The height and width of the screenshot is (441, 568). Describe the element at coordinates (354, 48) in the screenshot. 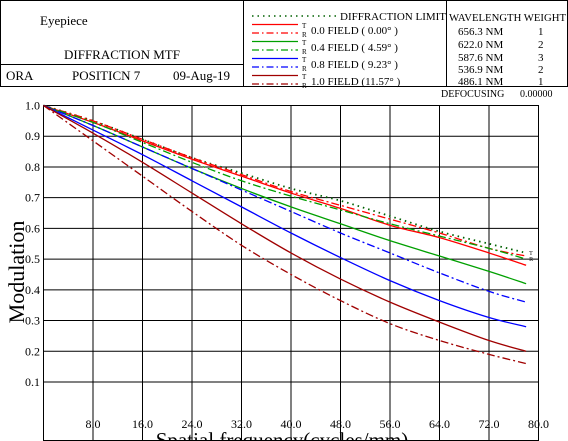

I see `legend-field-1-label: 0.4 FIELD ( 4.59° )` at that location.